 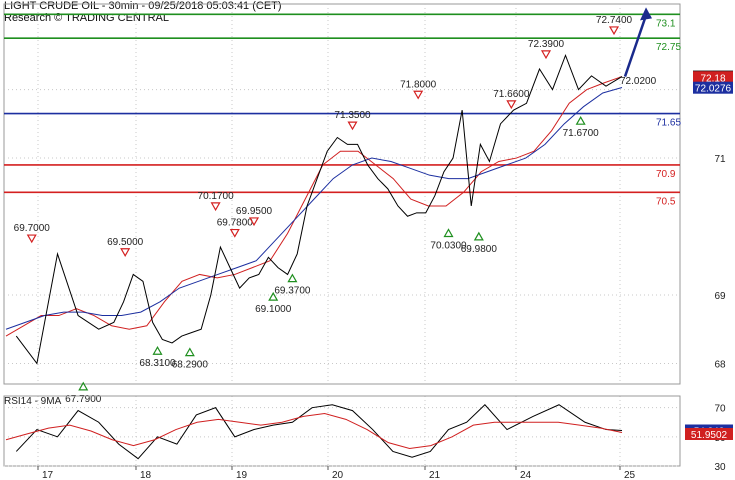 What do you see at coordinates (352, 115) in the screenshot?
I see `swing-high-label: 71.3500` at bounding box center [352, 115].